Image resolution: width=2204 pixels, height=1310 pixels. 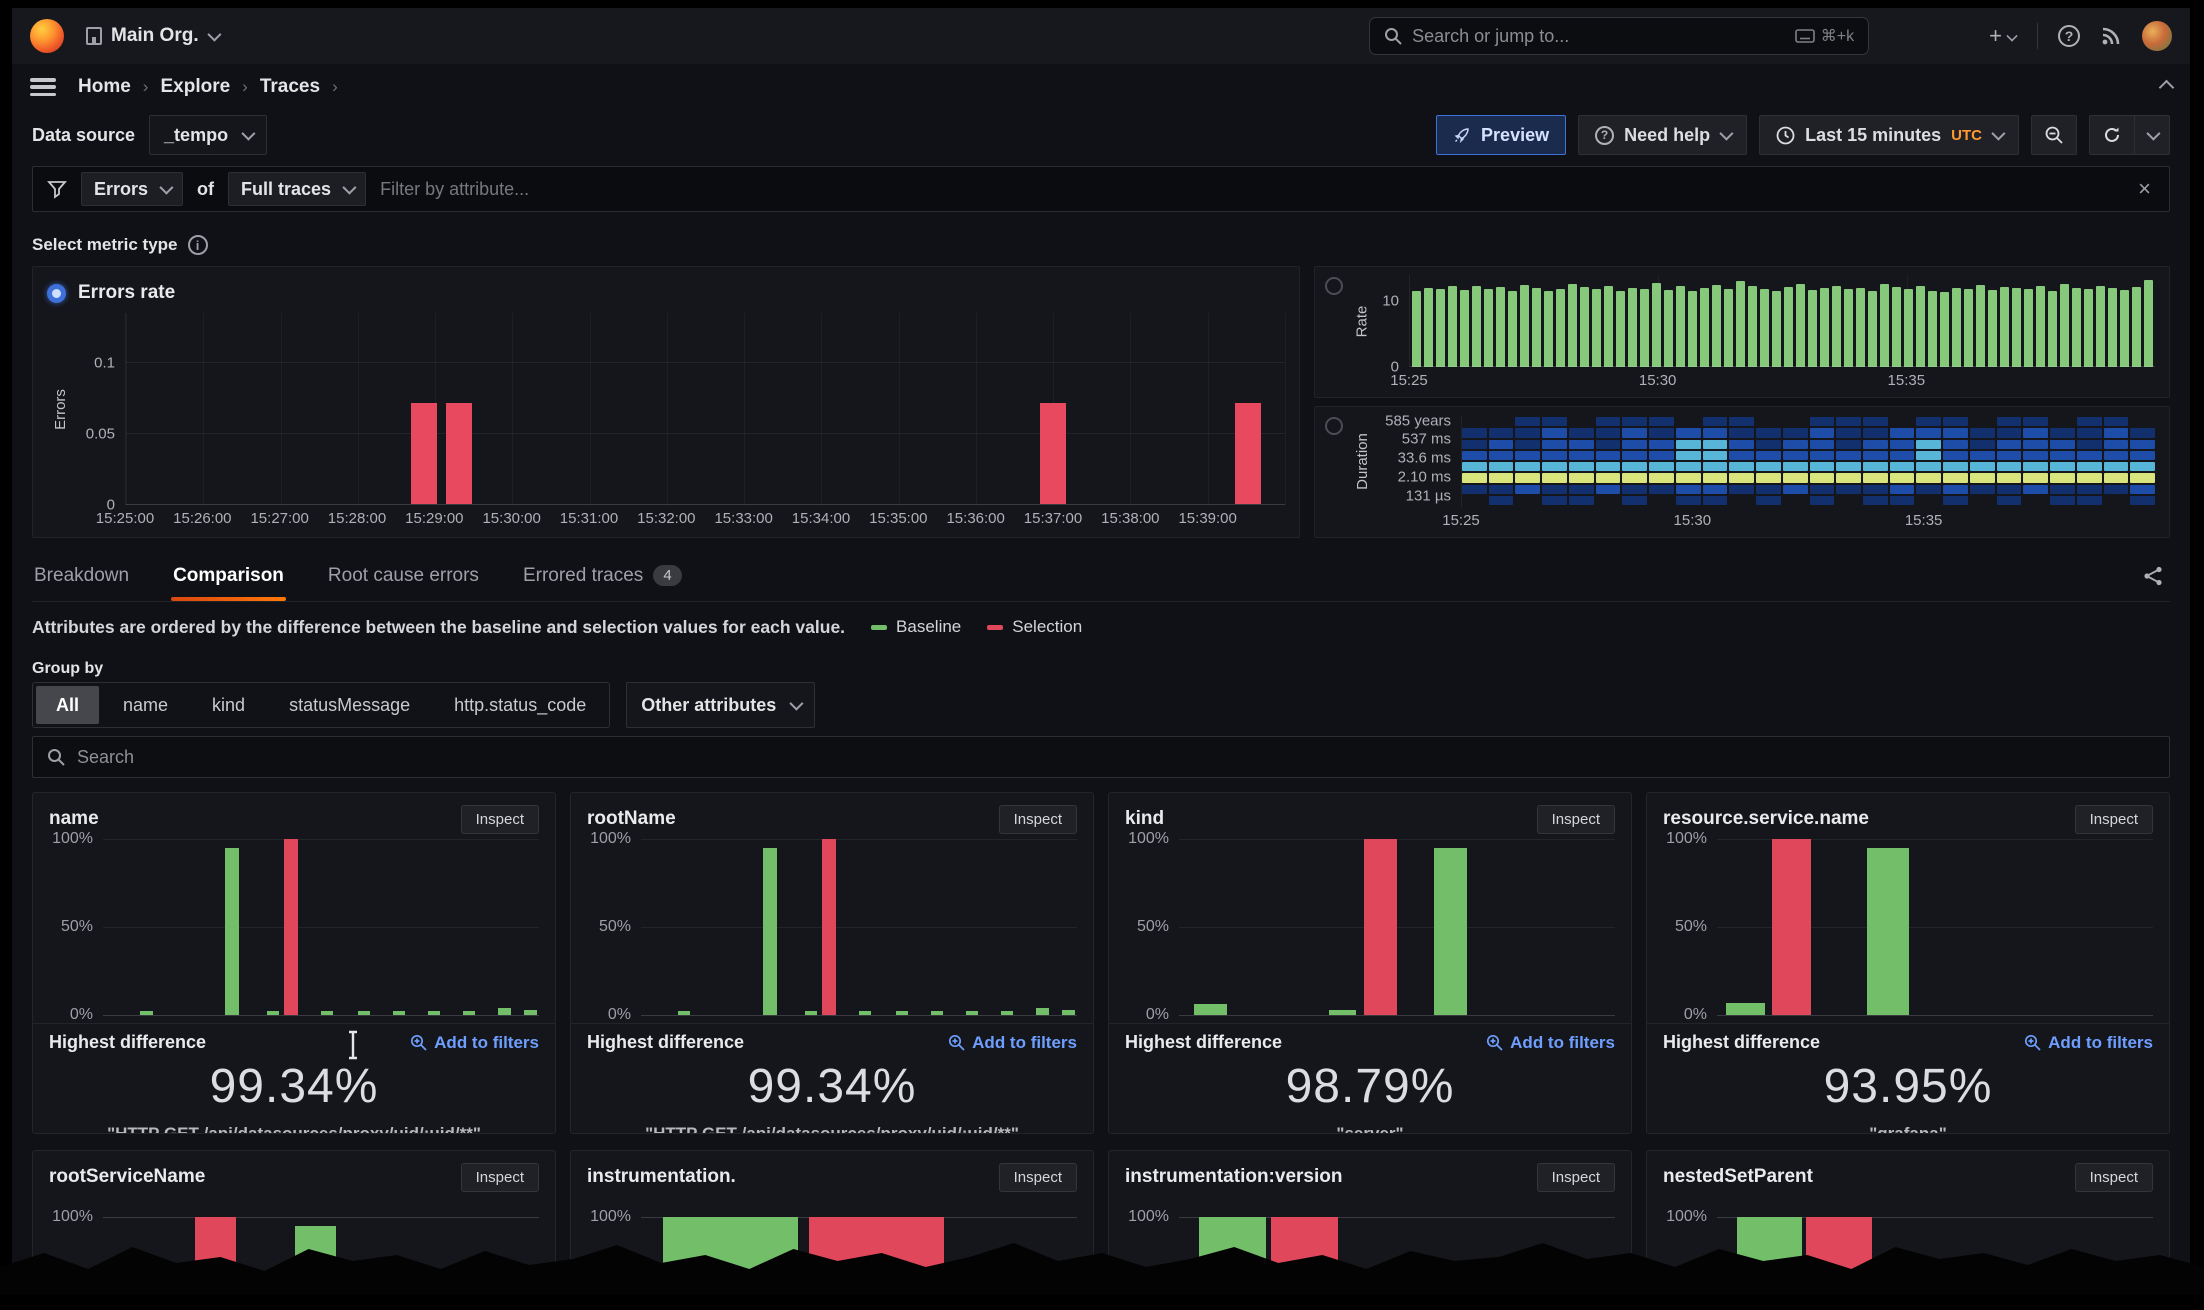 What do you see at coordinates (132, 189) in the screenshot?
I see `filter-term-select: Errors` at bounding box center [132, 189].